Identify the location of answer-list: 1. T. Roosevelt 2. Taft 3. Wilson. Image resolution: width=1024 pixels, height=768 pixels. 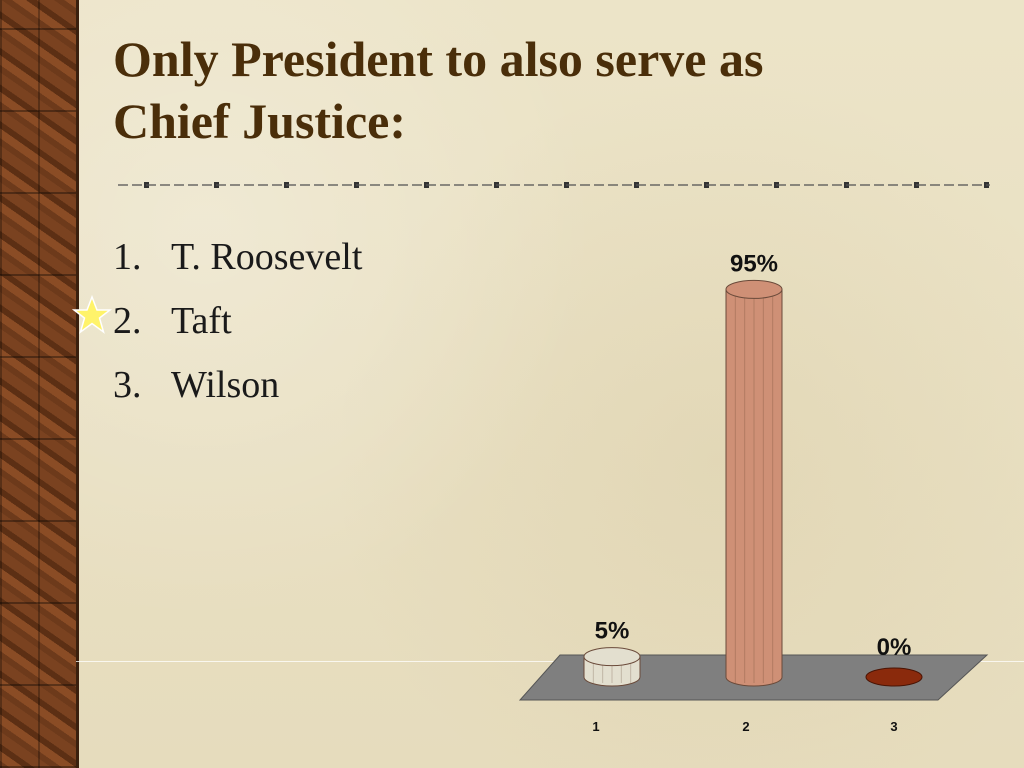
(237, 328).